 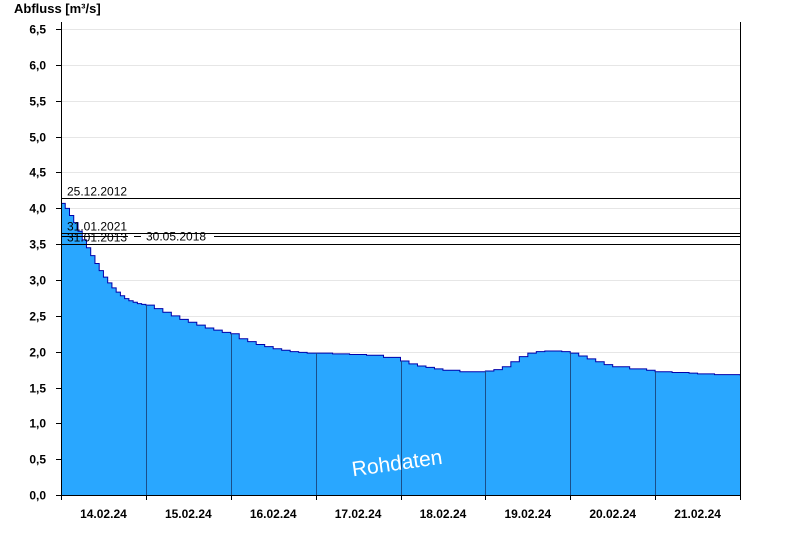 I want to click on y-tick-label-0: 0,0, so click(x=37, y=496).